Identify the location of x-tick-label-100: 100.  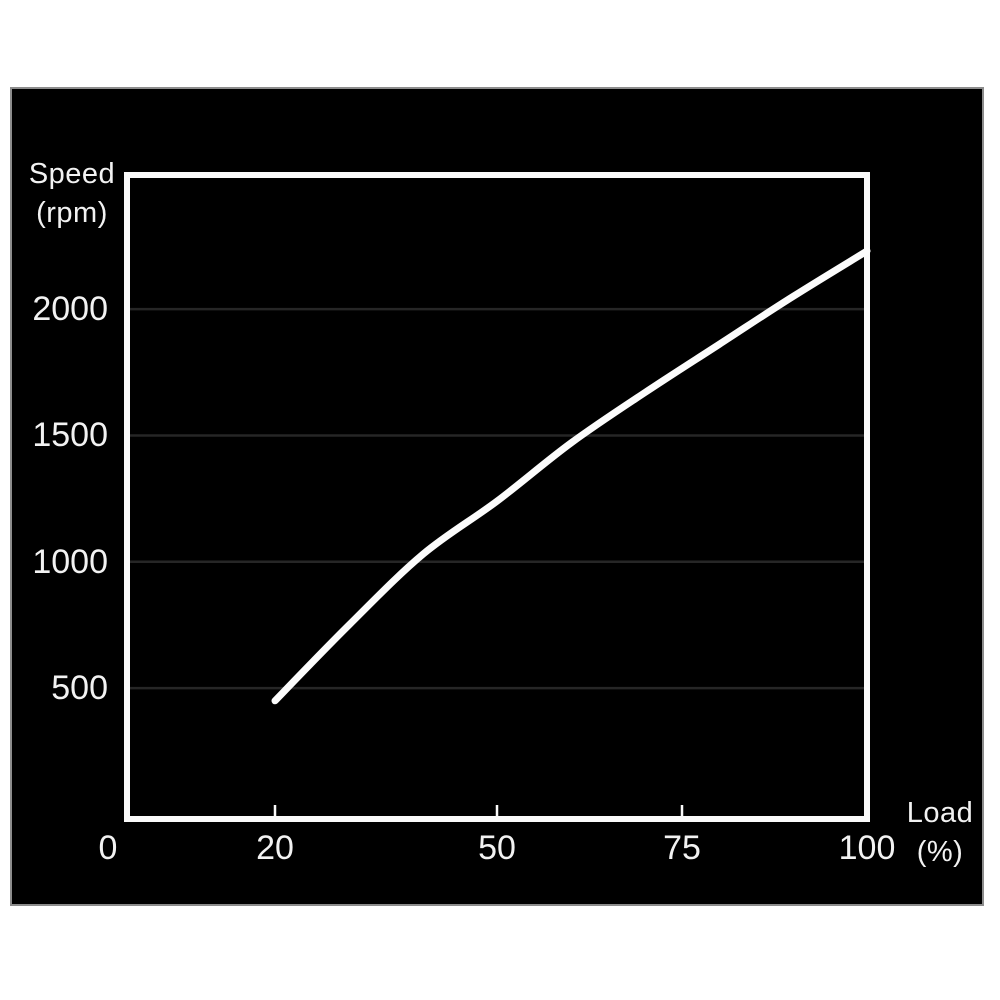
(867, 848).